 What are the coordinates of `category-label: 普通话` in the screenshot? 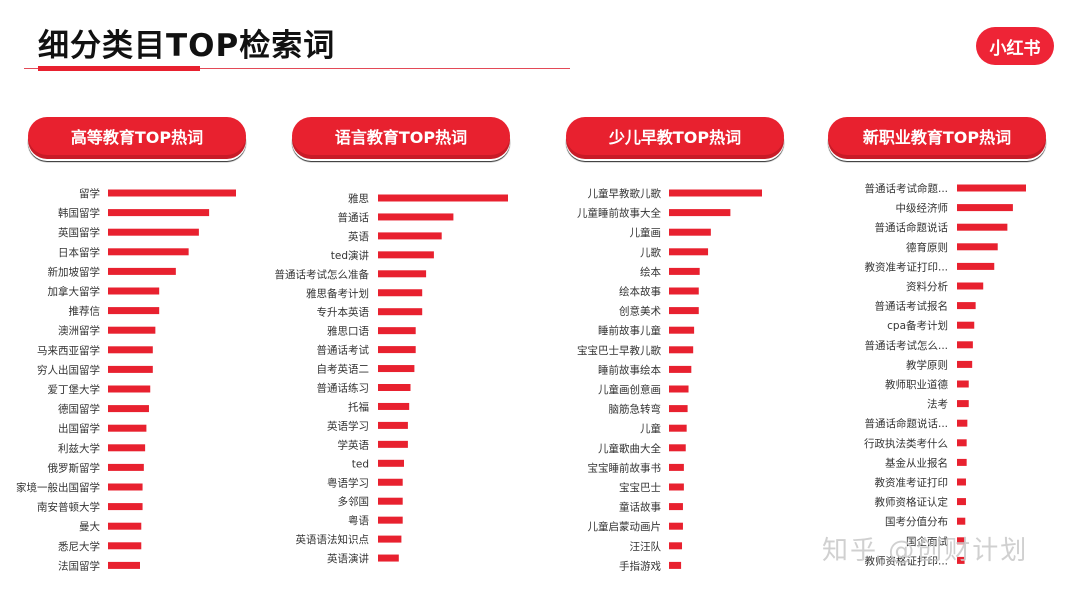 It's located at (354, 217).